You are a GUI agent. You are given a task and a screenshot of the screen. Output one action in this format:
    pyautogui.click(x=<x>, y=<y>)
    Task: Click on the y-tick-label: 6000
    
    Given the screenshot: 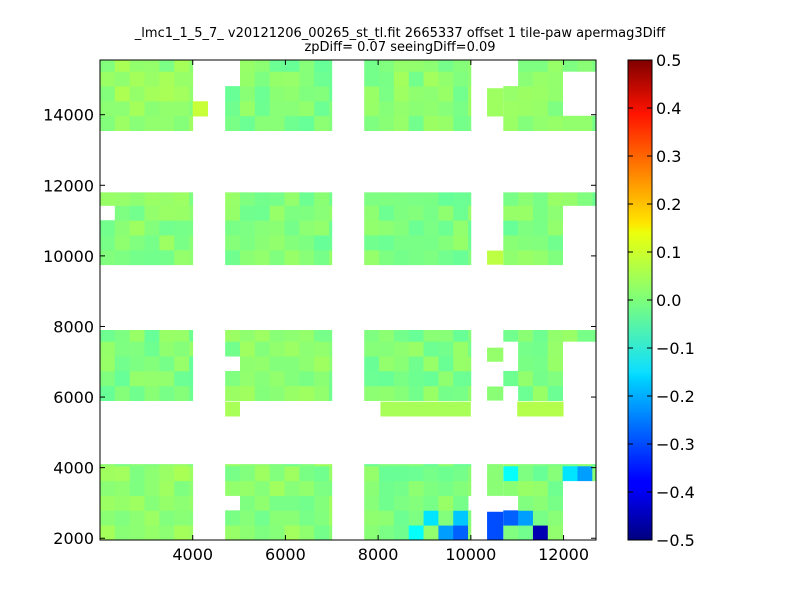 What is the action you would take?
    pyautogui.click(x=73, y=397)
    